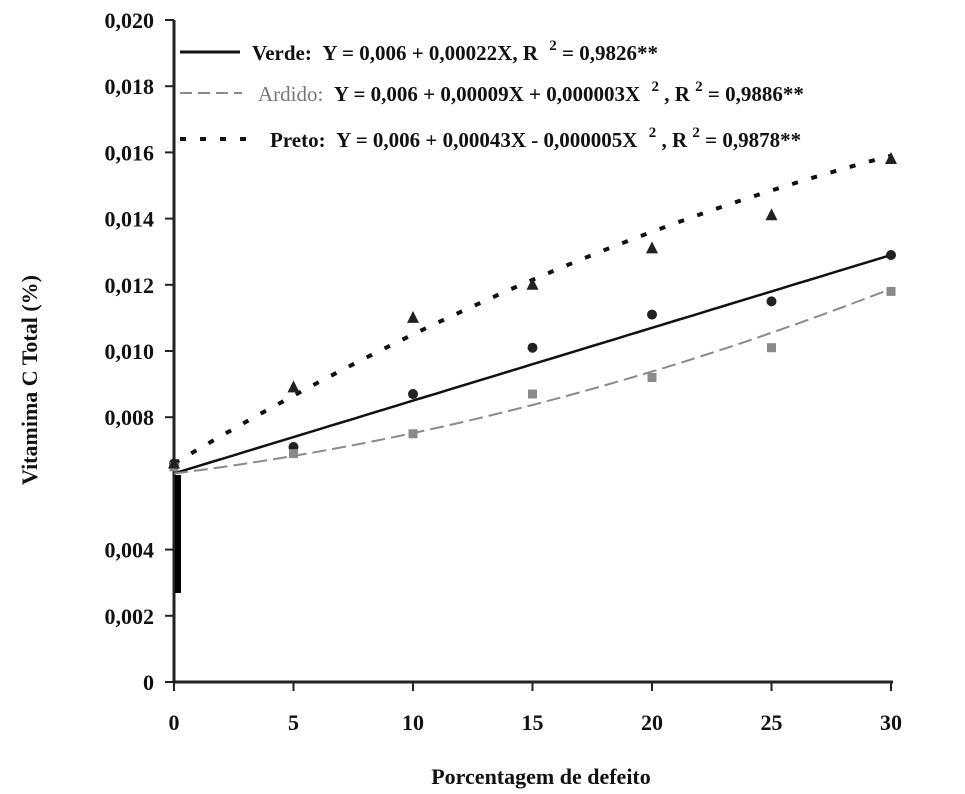 This screenshot has height=794, width=965. Describe the element at coordinates (653, 133) in the screenshot. I see `legend-eq-sup-preto: 2` at that location.